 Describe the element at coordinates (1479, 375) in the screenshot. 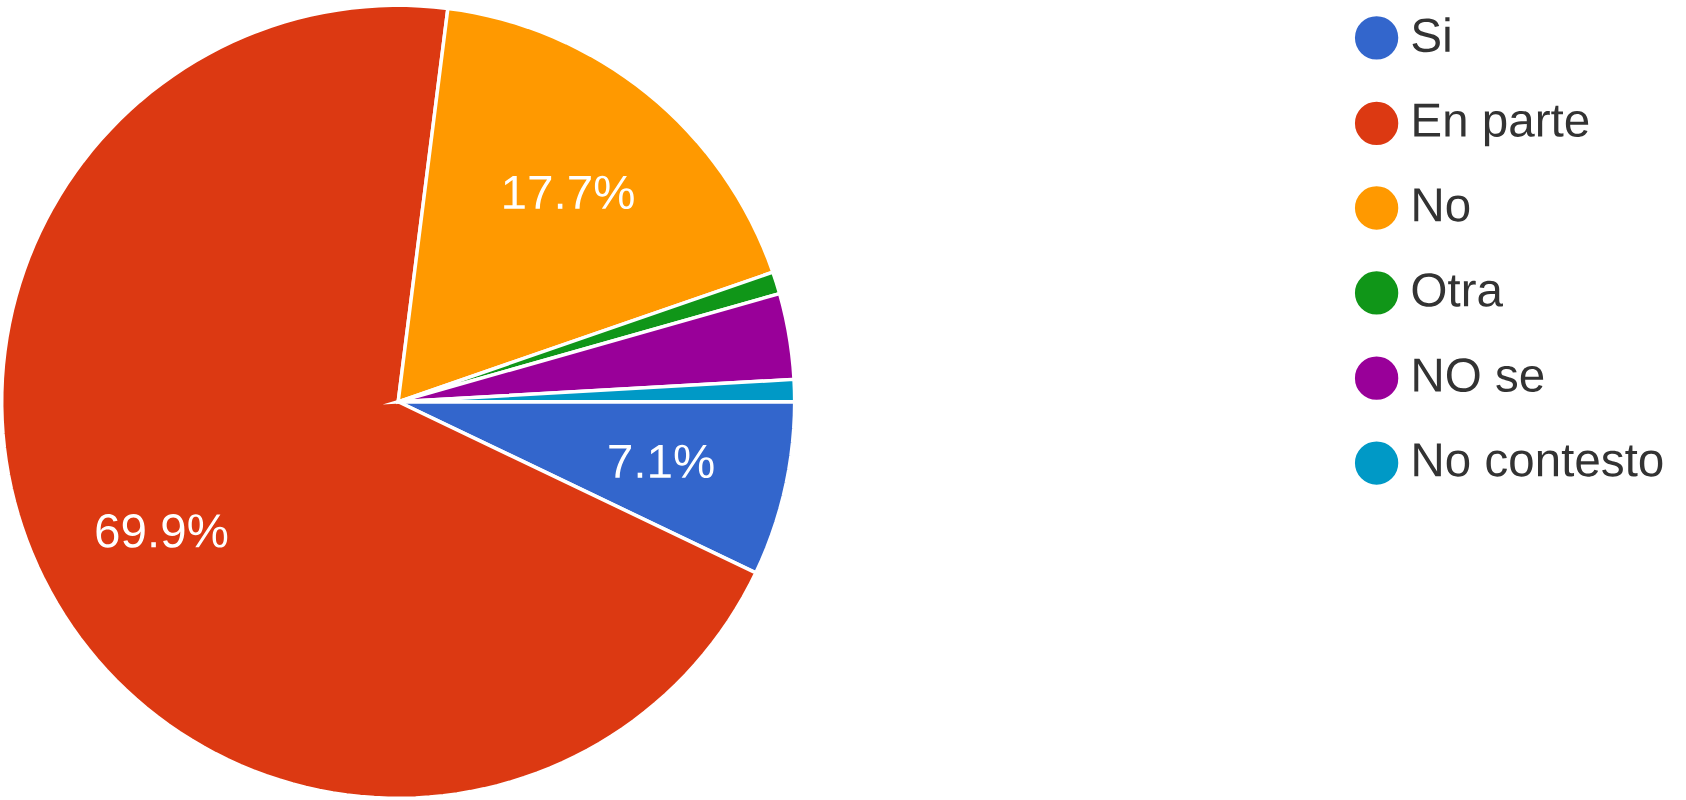

I see `legend-label: NO se` at that location.